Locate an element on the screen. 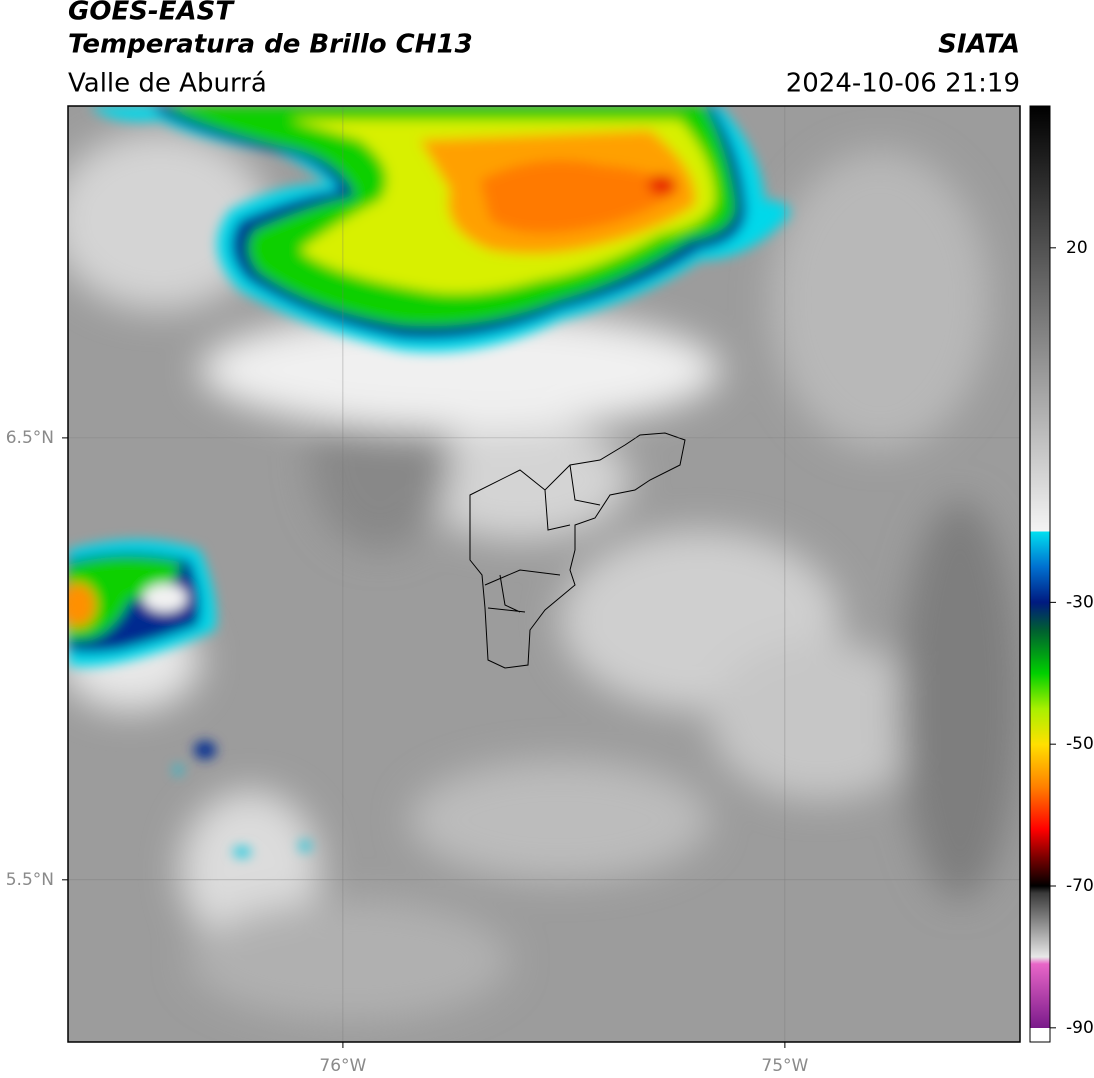 The width and height of the screenshot is (1094, 1078). region: Valle de Aburrá is located at coordinates (167, 84).